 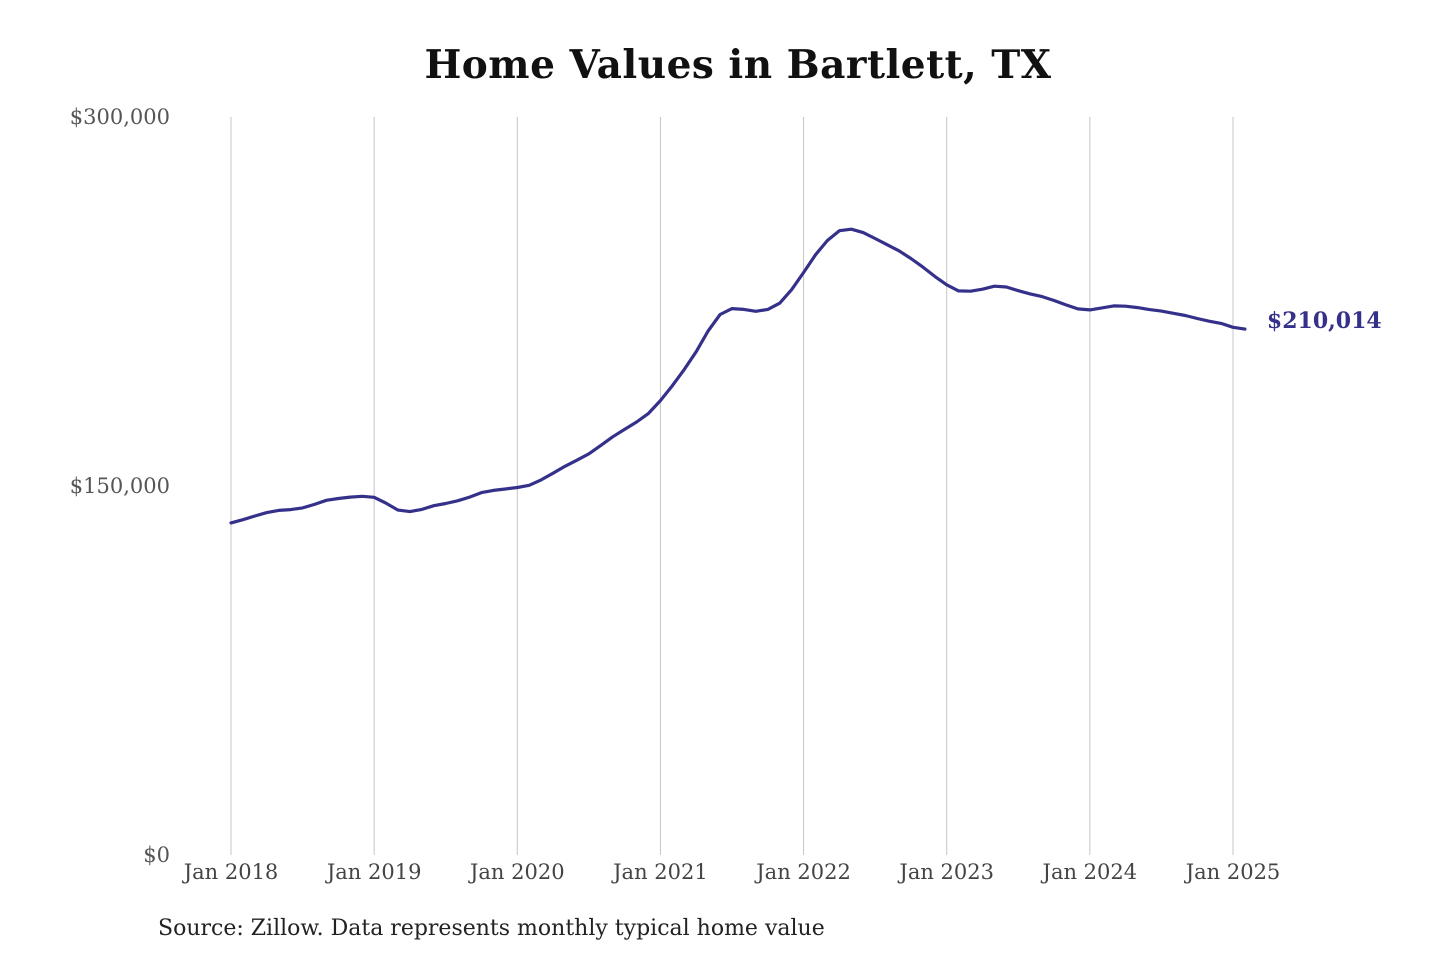 I want to click on x-tick-label: Jan 2021, so click(x=659, y=872).